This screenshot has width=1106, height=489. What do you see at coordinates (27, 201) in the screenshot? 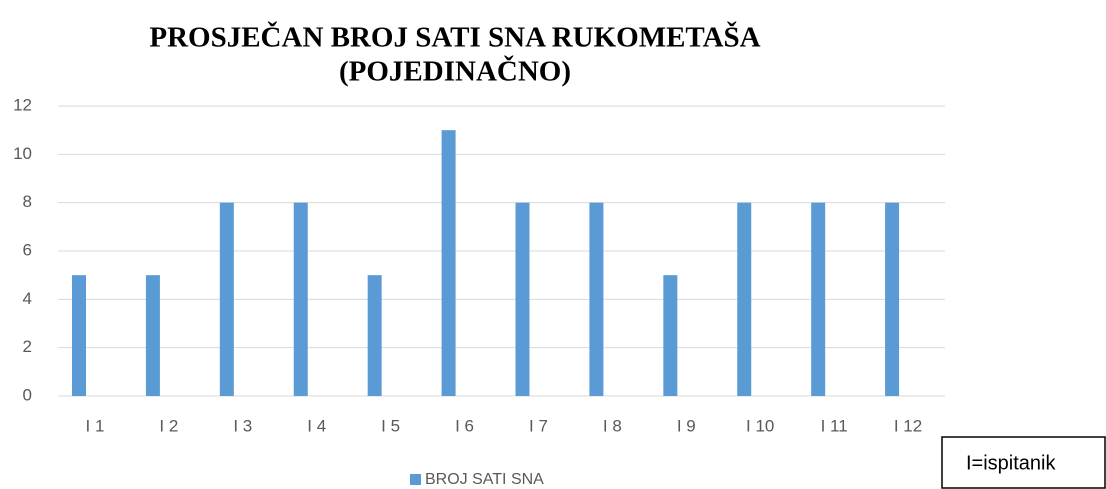
I see `y-tick-label: 8` at bounding box center [27, 201].